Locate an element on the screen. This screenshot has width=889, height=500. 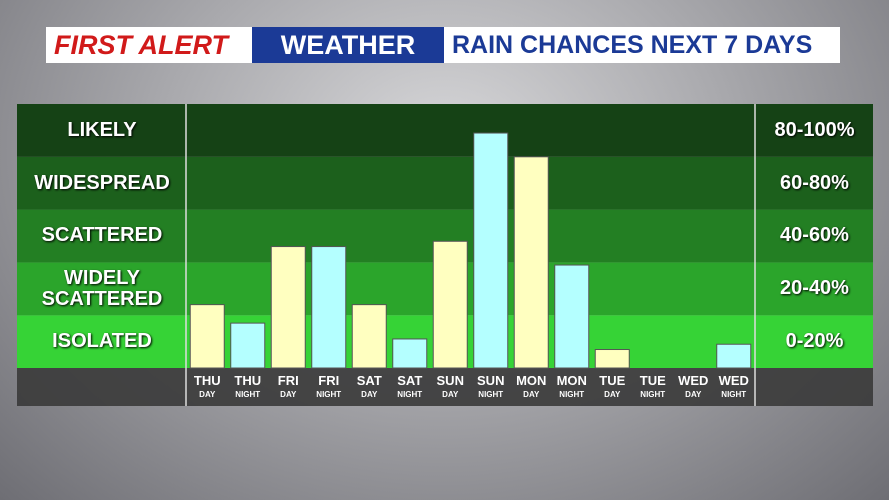
band-range: 80-100% is located at coordinates (814, 129).